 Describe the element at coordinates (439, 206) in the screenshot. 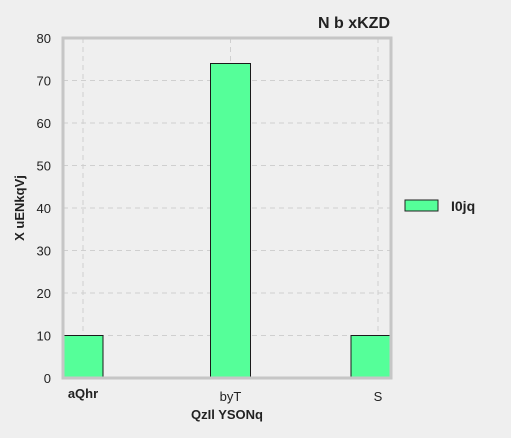

I see `legend: I0jq` at that location.